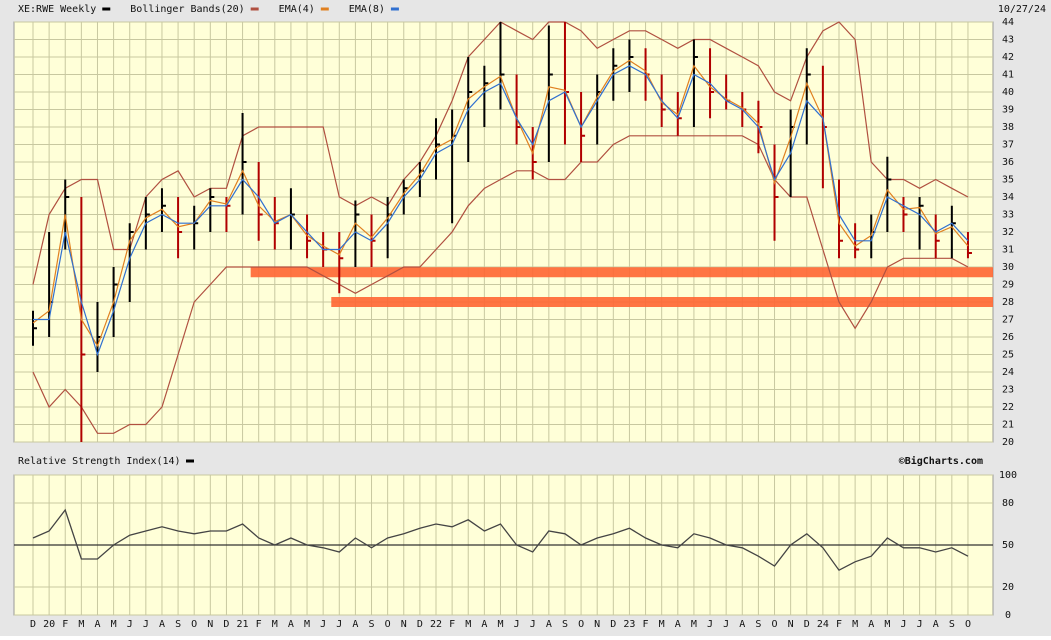 This screenshot has height=640, width=1051. What do you see at coordinates (1008, 22) in the screenshot?
I see `y-tick-label: 44` at bounding box center [1008, 22].